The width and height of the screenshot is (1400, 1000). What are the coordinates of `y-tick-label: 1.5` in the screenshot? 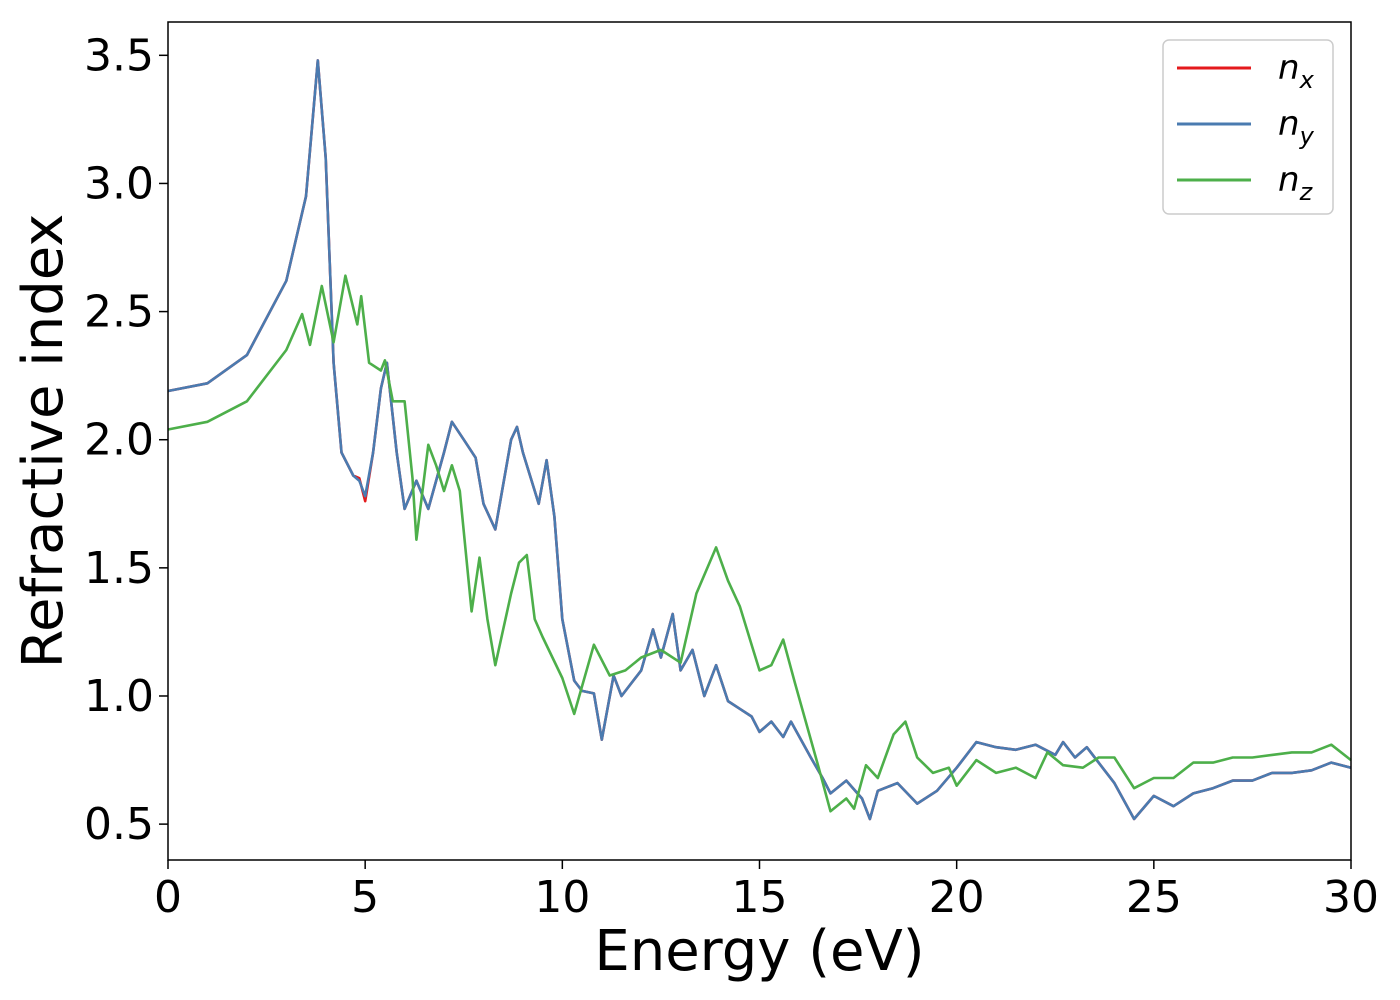 It's located at (119, 568).